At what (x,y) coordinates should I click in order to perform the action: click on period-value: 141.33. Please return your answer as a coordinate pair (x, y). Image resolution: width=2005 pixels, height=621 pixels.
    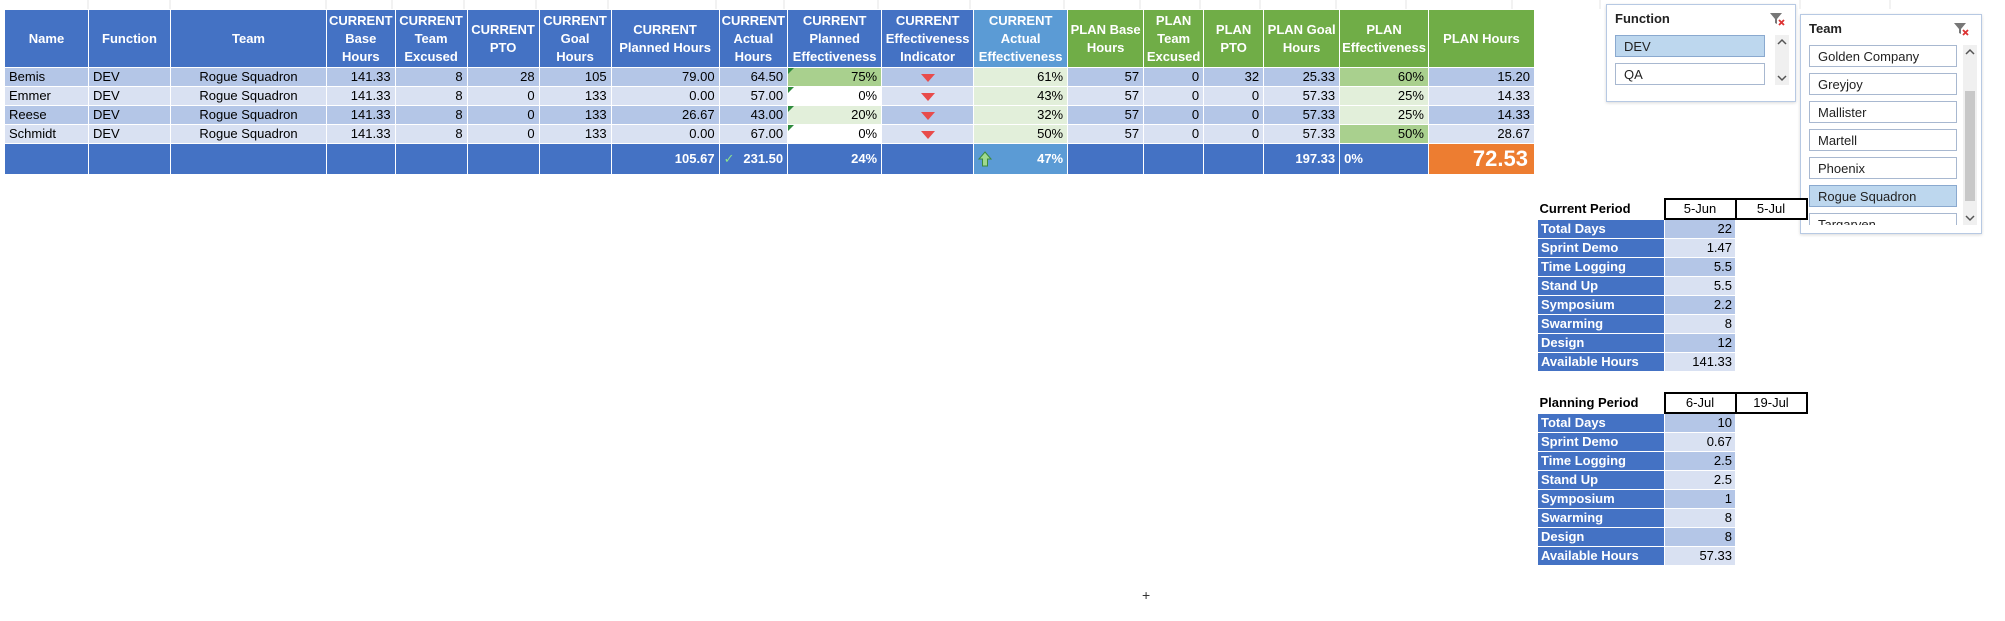
    Looking at the image, I should click on (1700, 362).